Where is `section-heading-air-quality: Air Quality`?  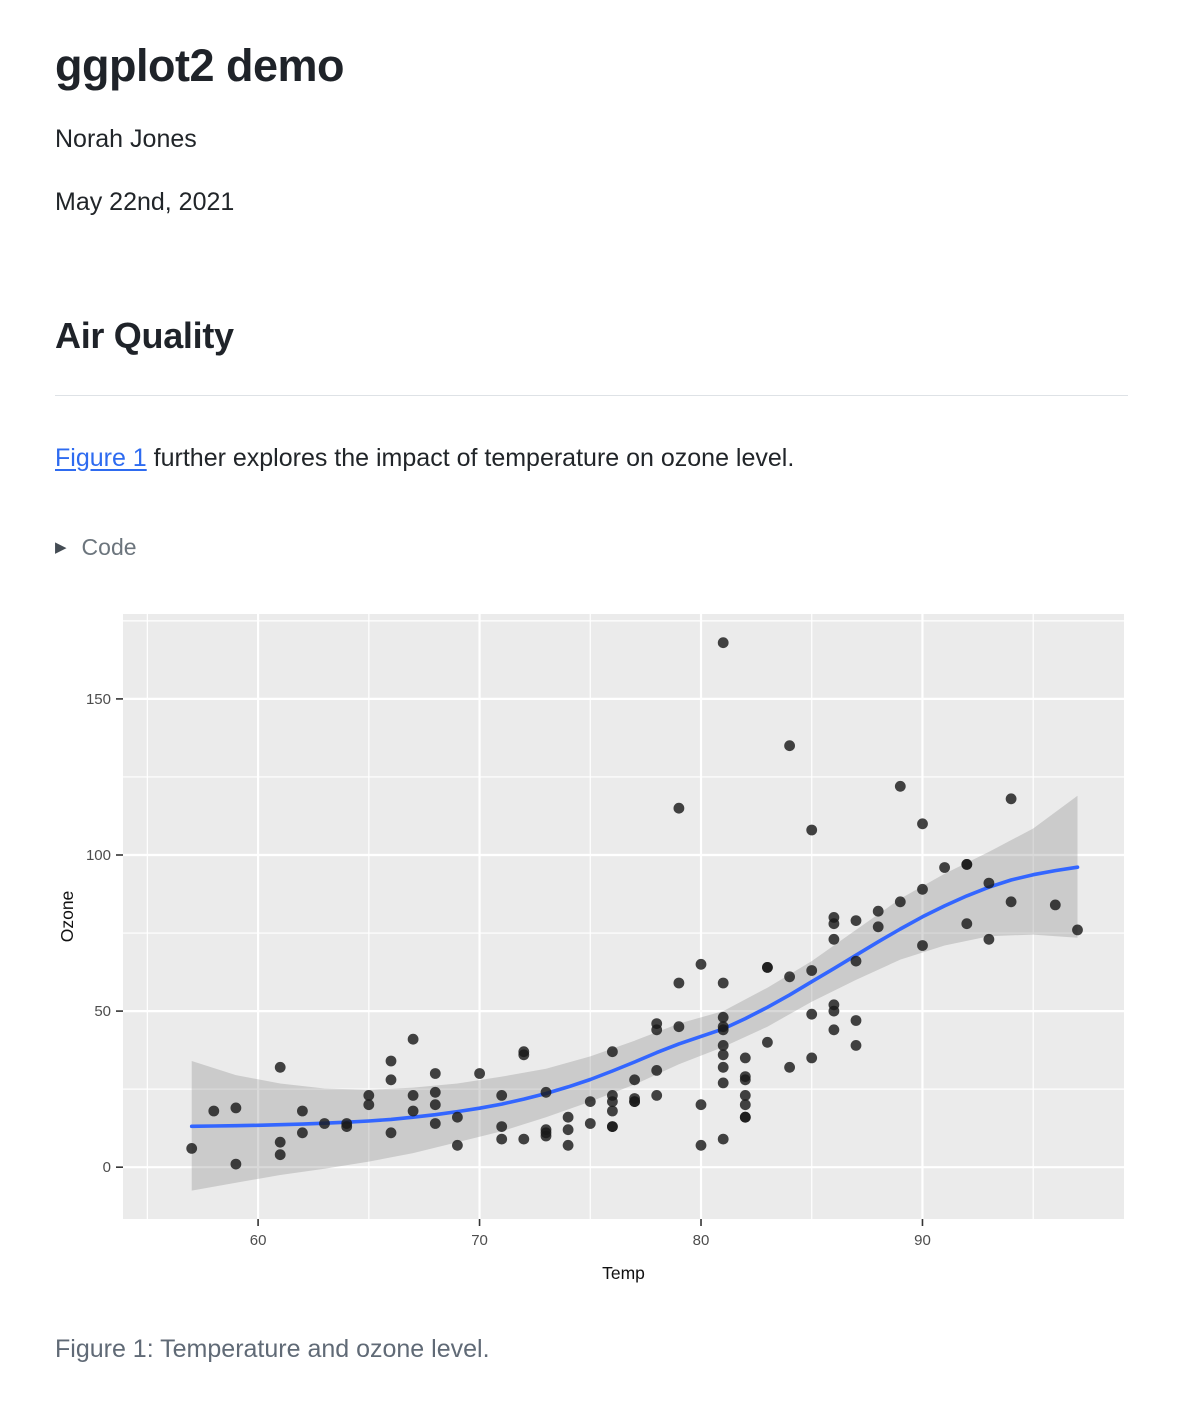
section-heading-air-quality: Air Quality is located at coordinates (591, 355).